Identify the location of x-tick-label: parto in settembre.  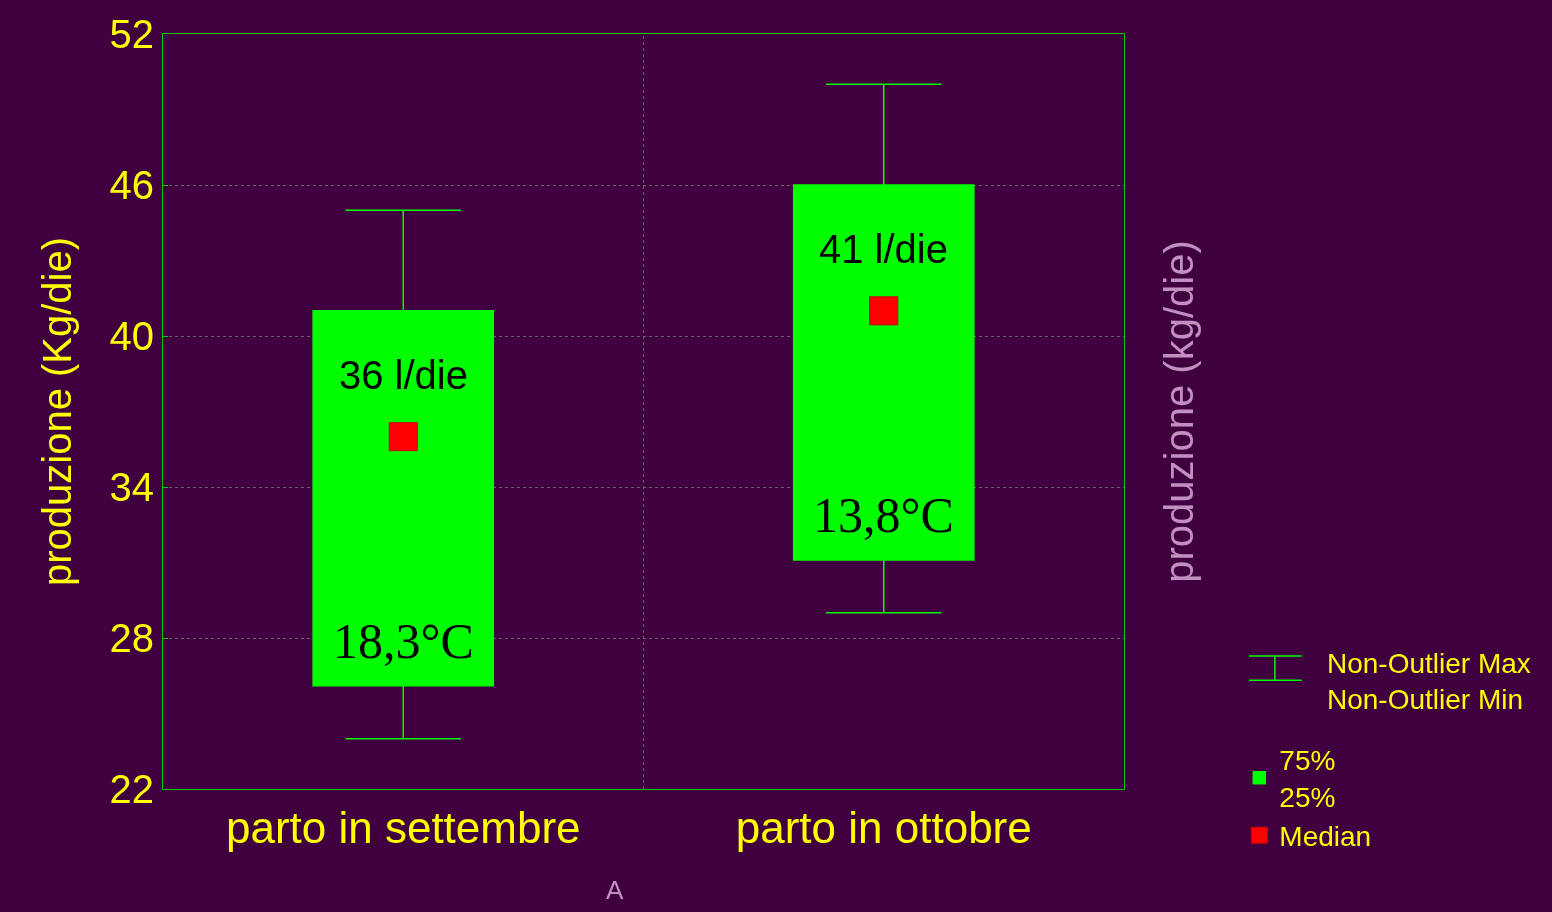
(403, 827).